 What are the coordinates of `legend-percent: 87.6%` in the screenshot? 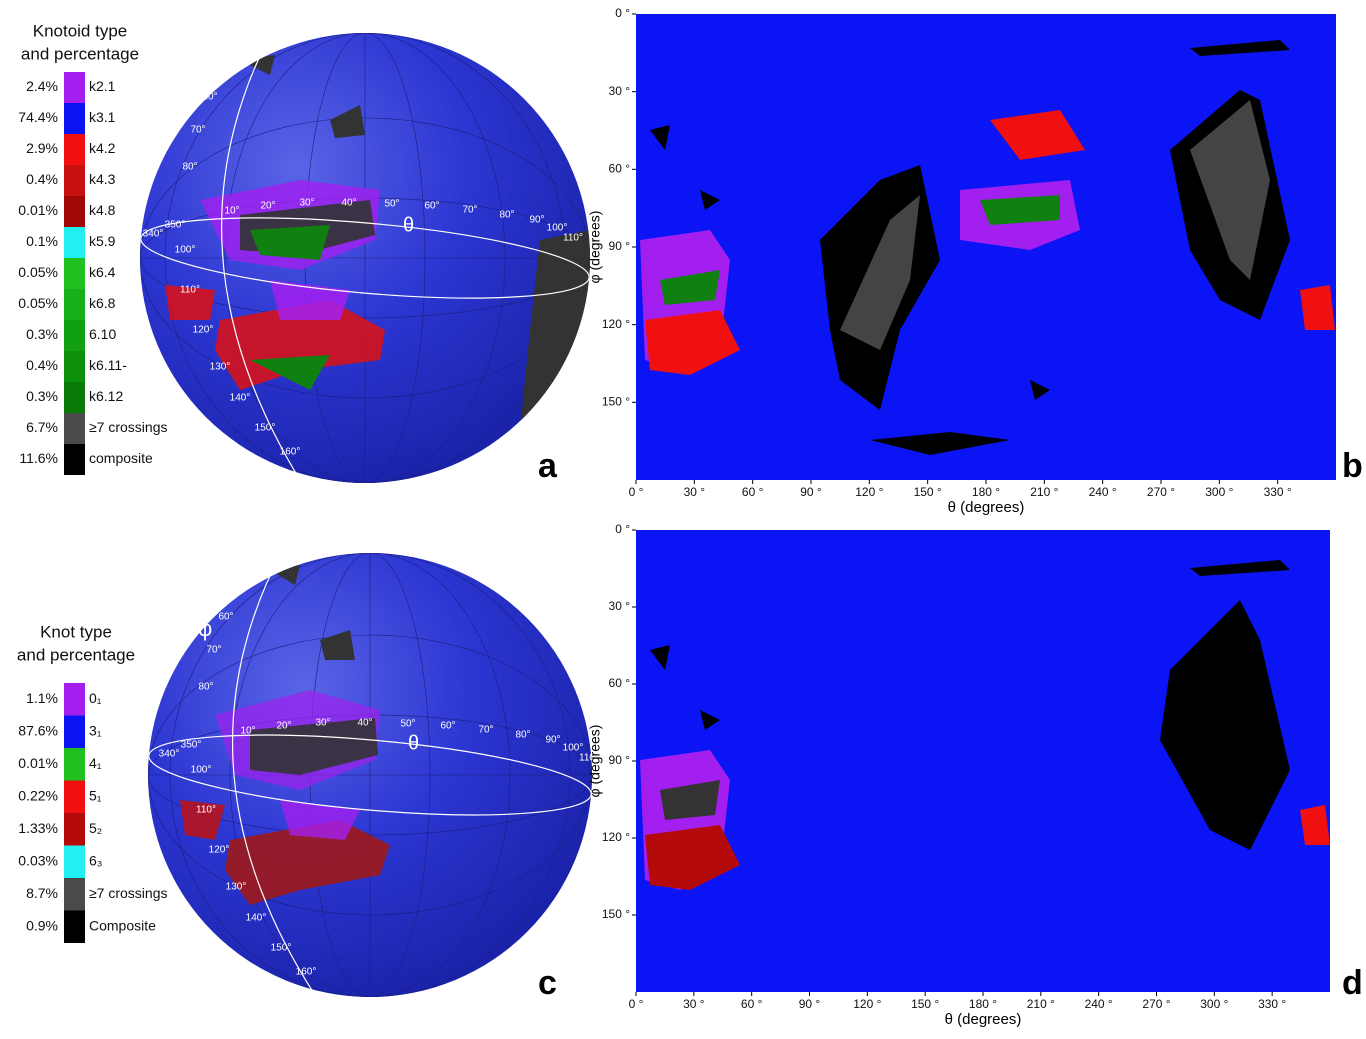 It's located at (38, 730).